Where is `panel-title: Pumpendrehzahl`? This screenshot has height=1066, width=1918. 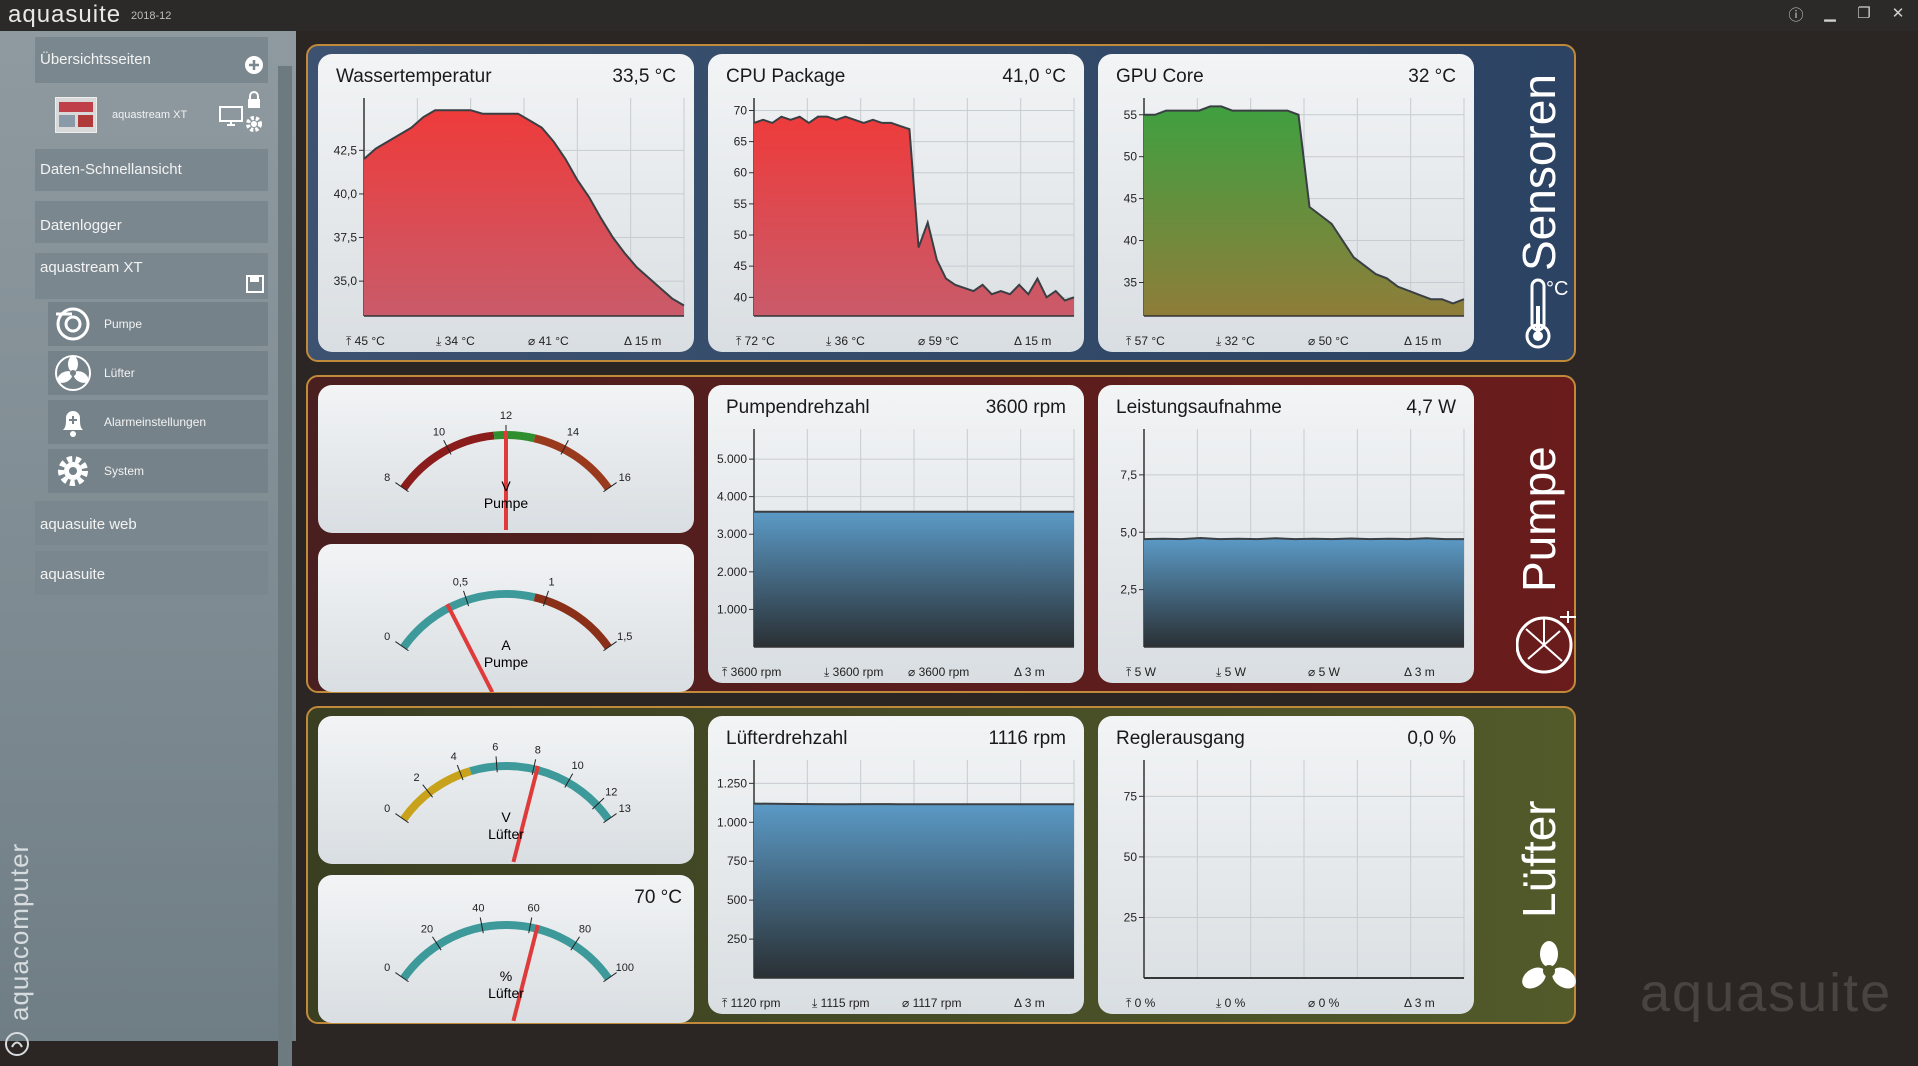 panel-title: Pumpendrehzahl is located at coordinates (798, 407).